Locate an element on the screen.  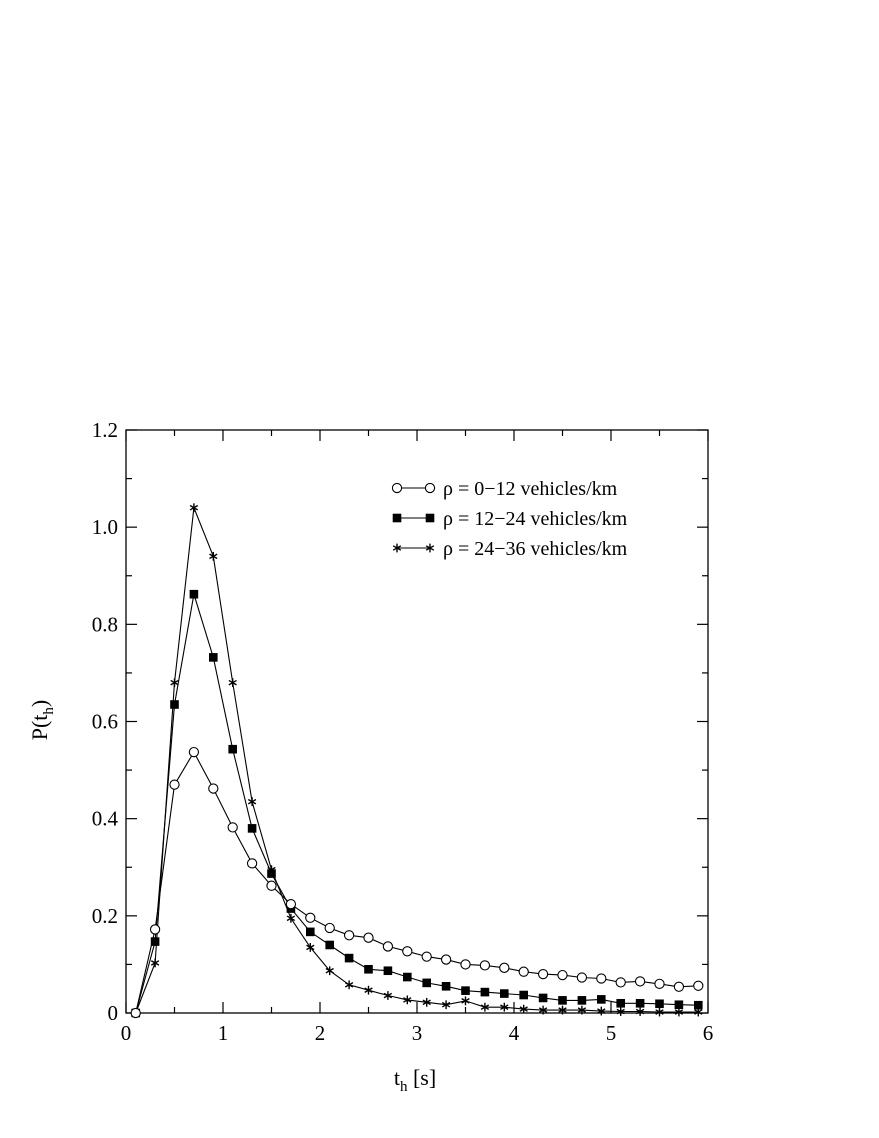
legend-label: ρ = 12−24 vehicles/km is located at coordinates (535, 519).